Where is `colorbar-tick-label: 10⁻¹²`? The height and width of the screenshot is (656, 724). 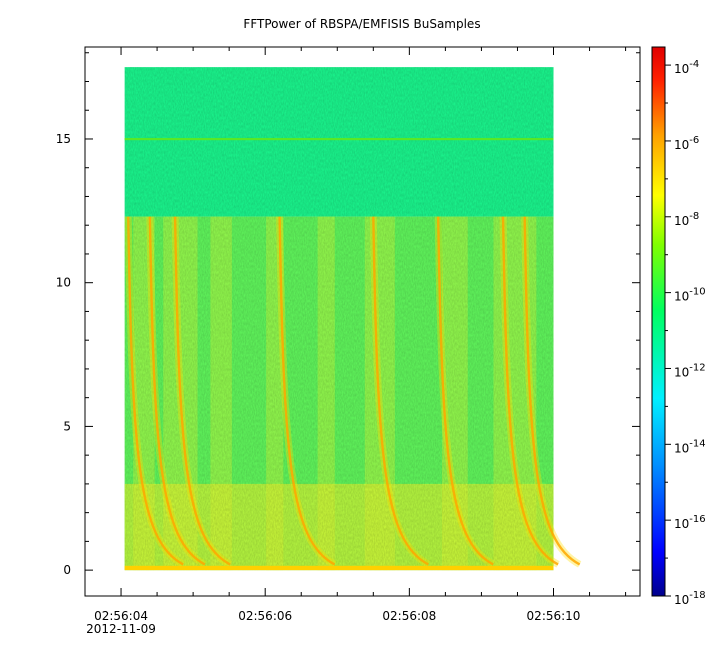
colorbar-tick-label: 10⁻¹² is located at coordinates (690, 370).